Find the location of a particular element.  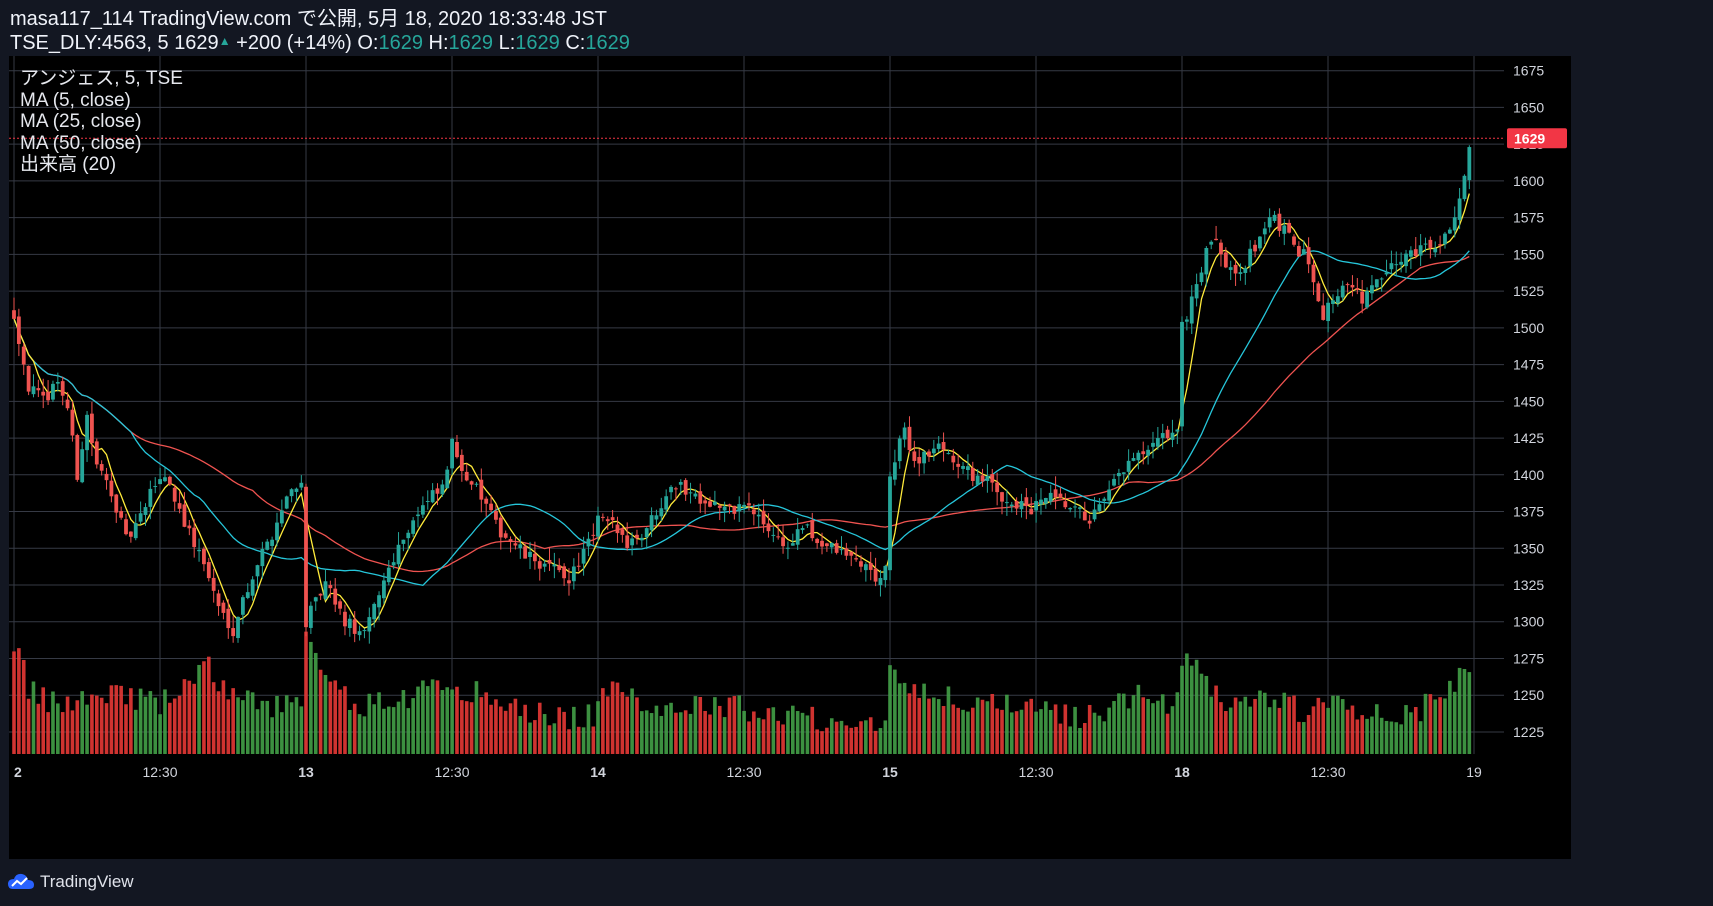

price-tick-label: 1475 is located at coordinates (1528, 365).